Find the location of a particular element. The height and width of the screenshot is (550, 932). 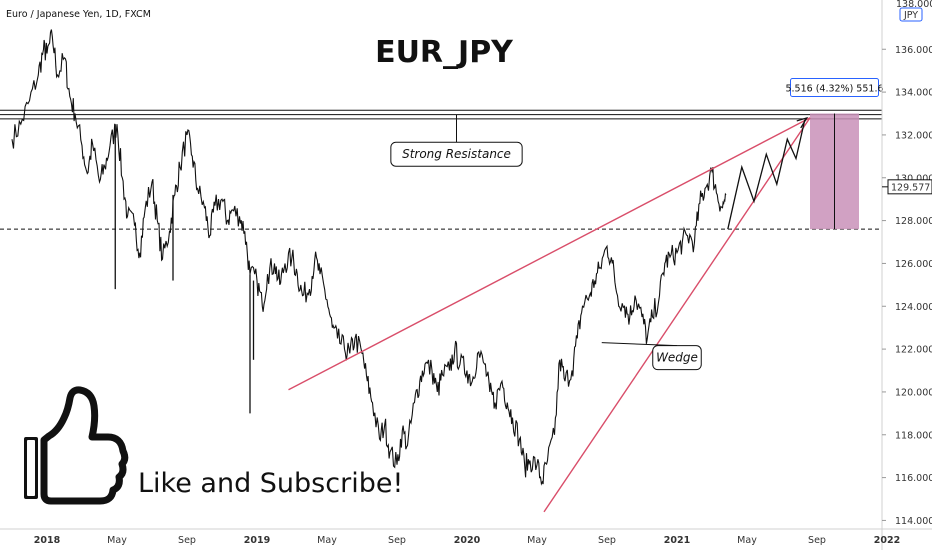

y-tick-label: 132.000 is located at coordinates (913, 135).